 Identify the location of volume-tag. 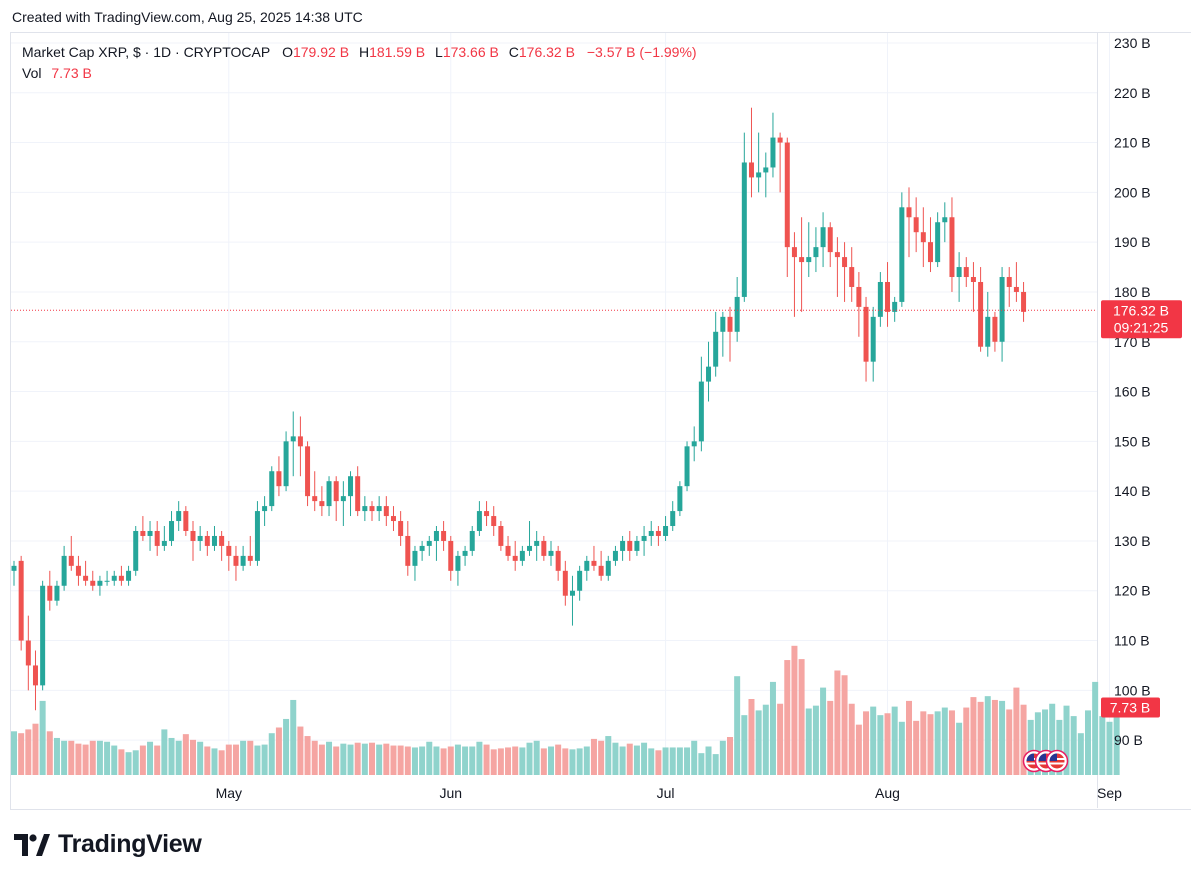
(1130, 707).